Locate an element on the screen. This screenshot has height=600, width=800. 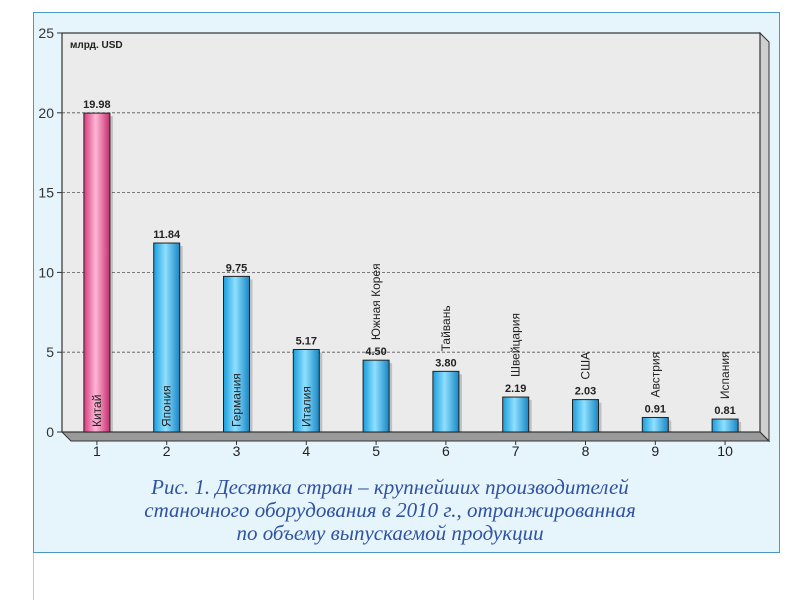
y-tick-label: 0 is located at coordinates (50, 432).